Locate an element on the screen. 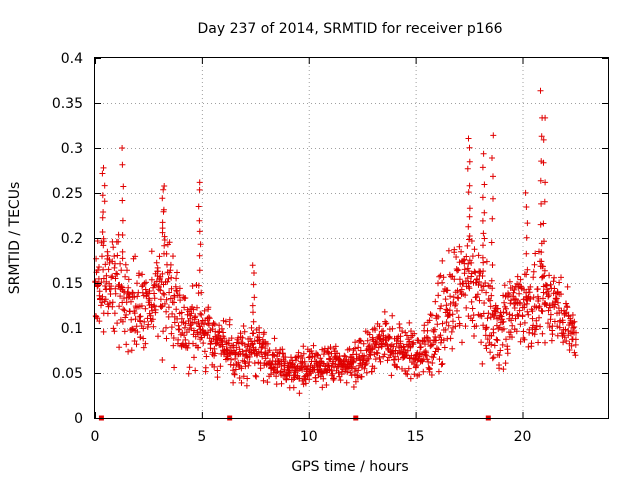 The height and width of the screenshot is (480, 640). x-tick-label: 5 is located at coordinates (201, 437).